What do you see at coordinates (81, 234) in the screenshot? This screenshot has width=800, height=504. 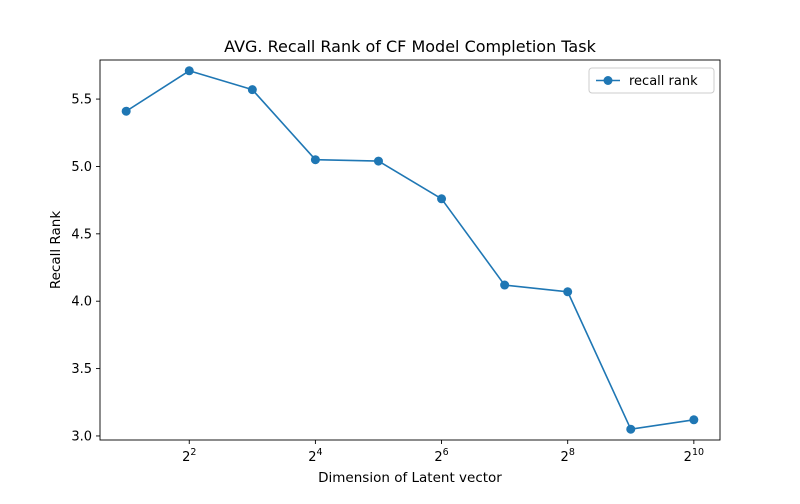 I see `y-tick-label: 4.5` at bounding box center [81, 234].